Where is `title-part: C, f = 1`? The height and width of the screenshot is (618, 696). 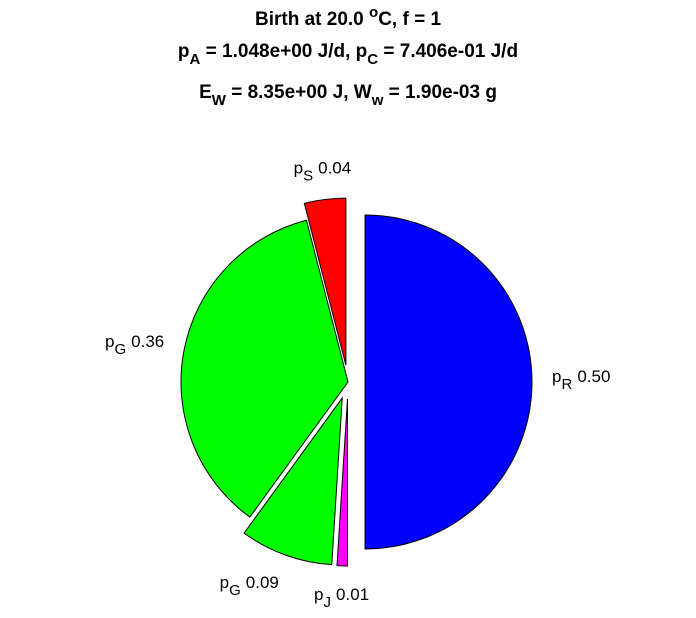
title-part: C, f = 1 is located at coordinates (409, 19).